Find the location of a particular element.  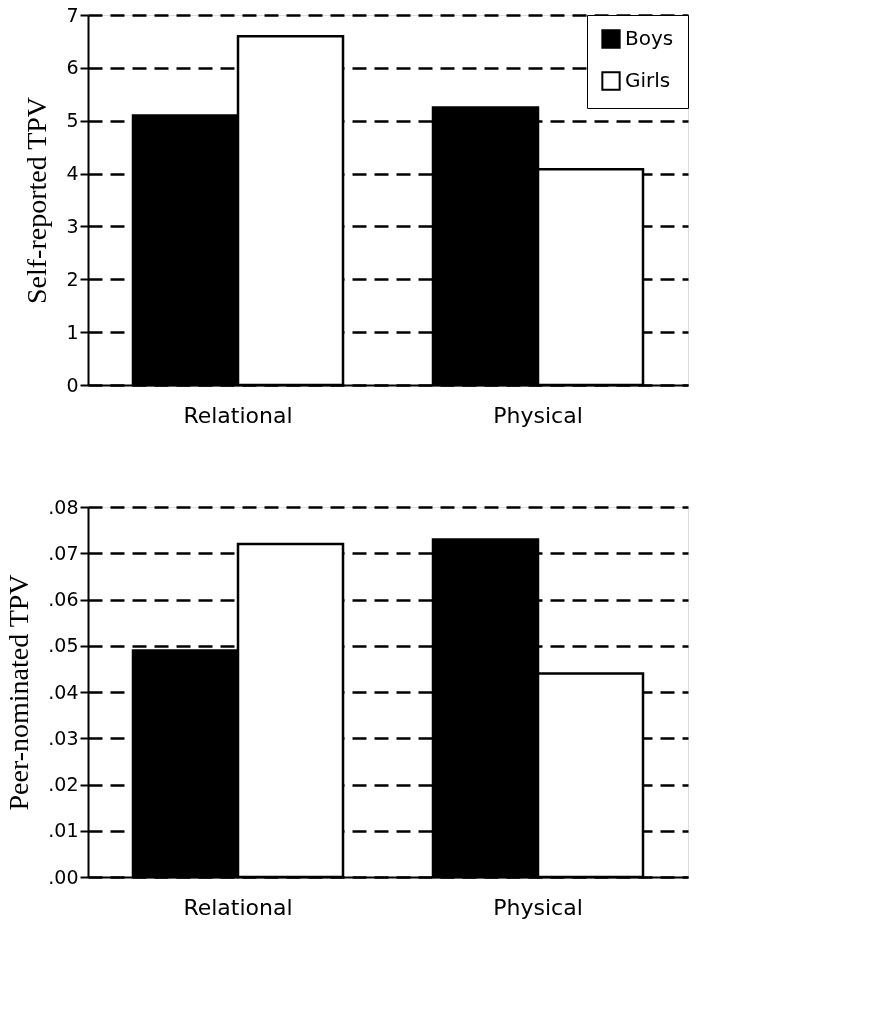

y-tick-label: 1 is located at coordinates (72, 331).